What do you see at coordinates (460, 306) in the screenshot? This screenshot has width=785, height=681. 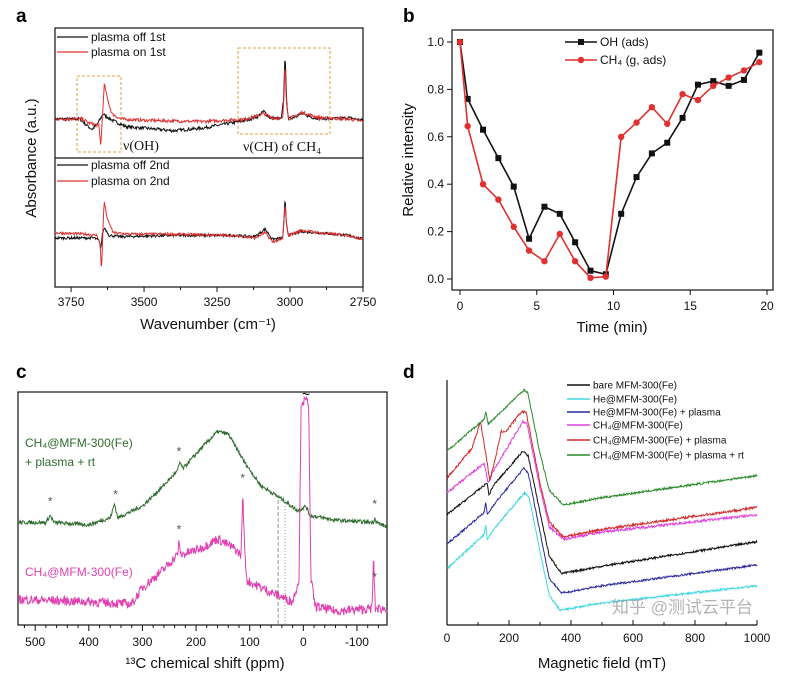 I see `panel-b-xtick-label: 0` at bounding box center [460, 306].